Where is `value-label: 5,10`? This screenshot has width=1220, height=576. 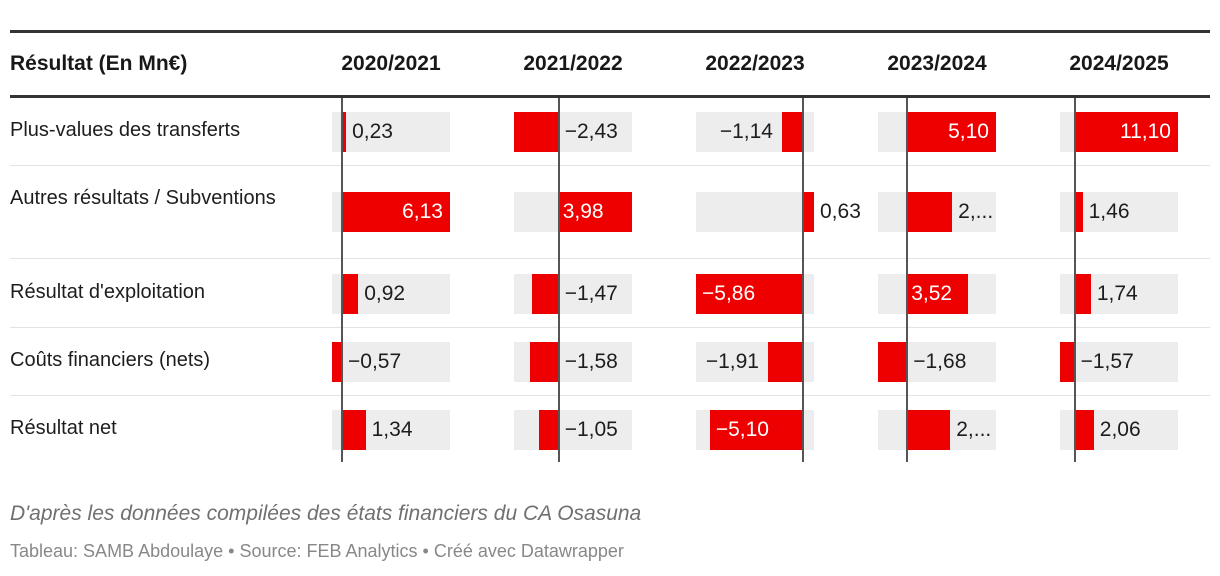 value-label: 5,10 is located at coordinates (968, 131).